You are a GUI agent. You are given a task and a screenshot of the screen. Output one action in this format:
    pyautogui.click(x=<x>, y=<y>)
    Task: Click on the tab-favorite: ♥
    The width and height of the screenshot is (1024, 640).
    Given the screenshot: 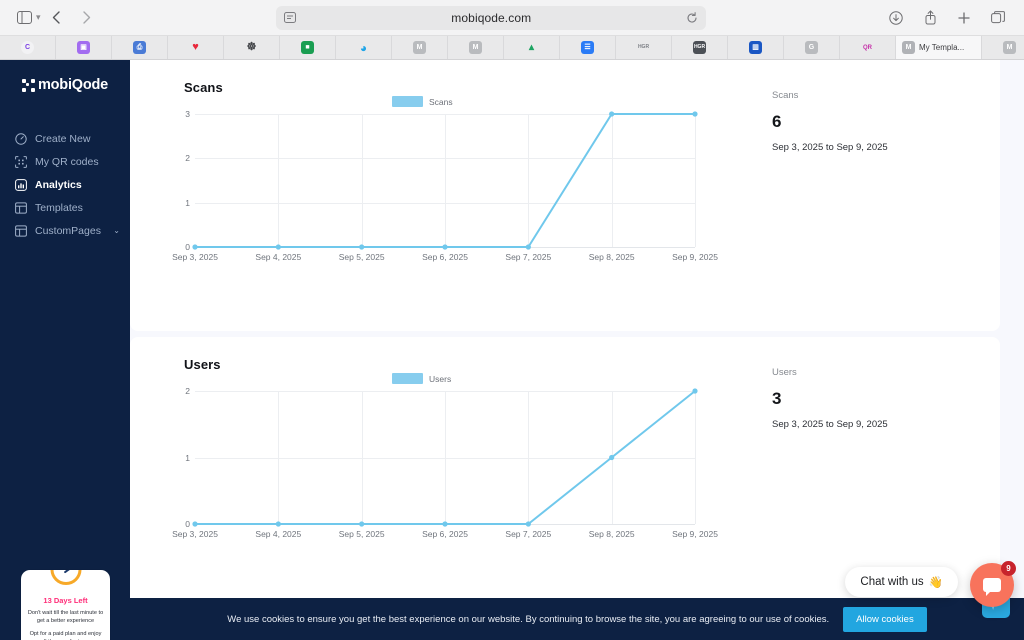 What is the action you would take?
    pyautogui.click(x=196, y=47)
    